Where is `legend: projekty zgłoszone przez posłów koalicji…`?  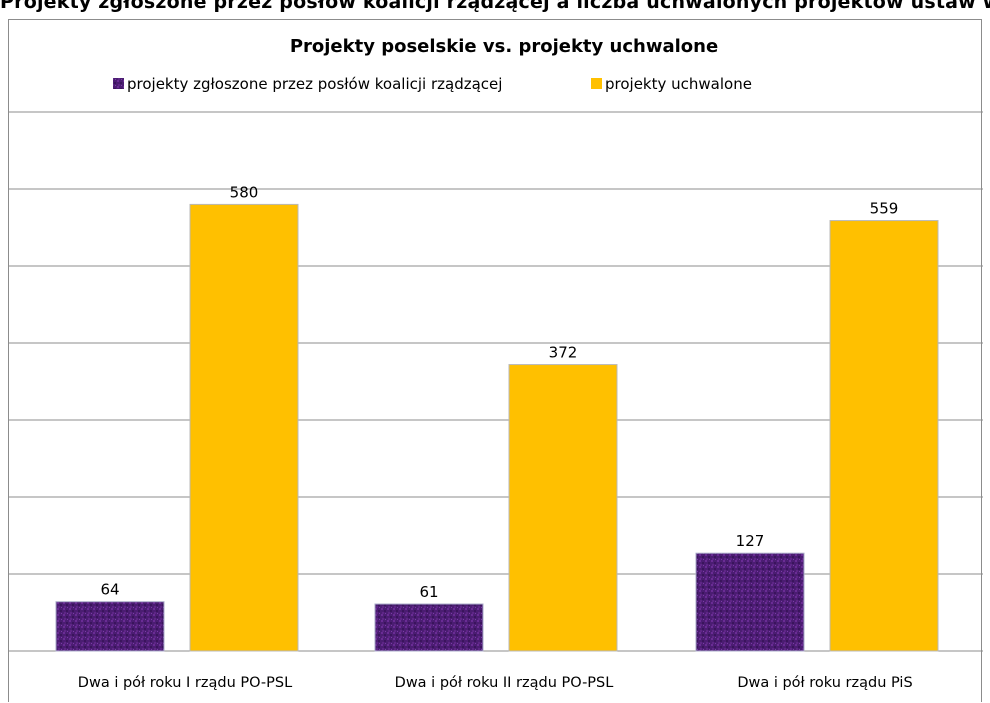 legend: projekty zgłoszone przez posłów koalicji… is located at coordinates (432, 84).